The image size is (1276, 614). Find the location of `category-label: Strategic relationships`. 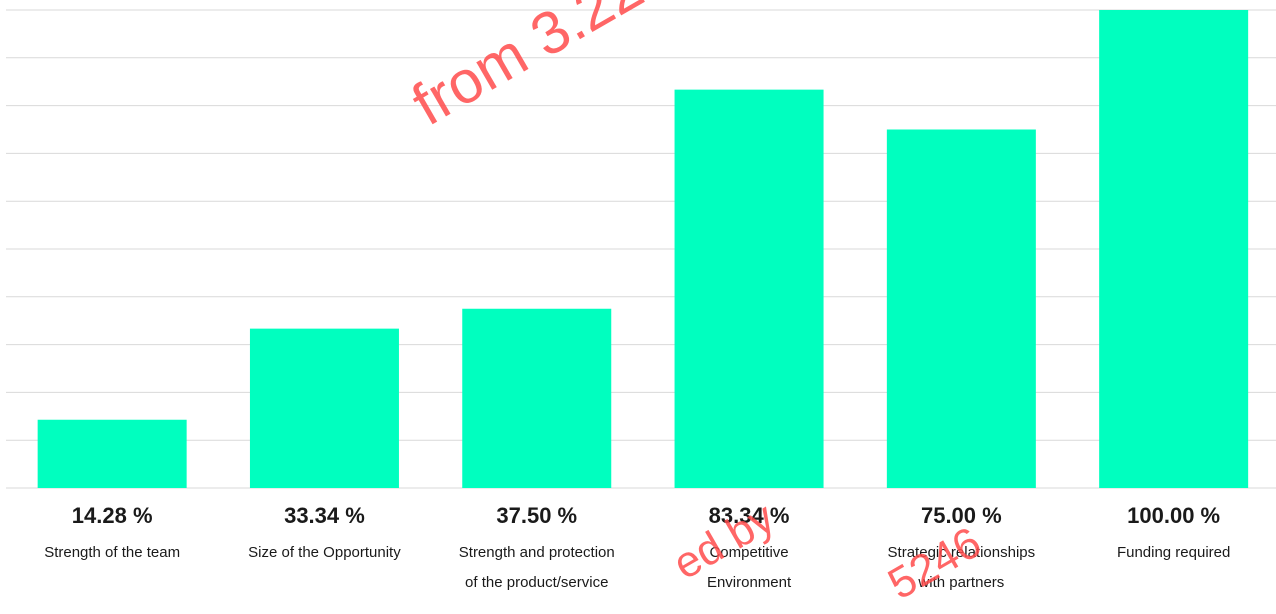

category-label: Strategic relationships is located at coordinates (962, 552).